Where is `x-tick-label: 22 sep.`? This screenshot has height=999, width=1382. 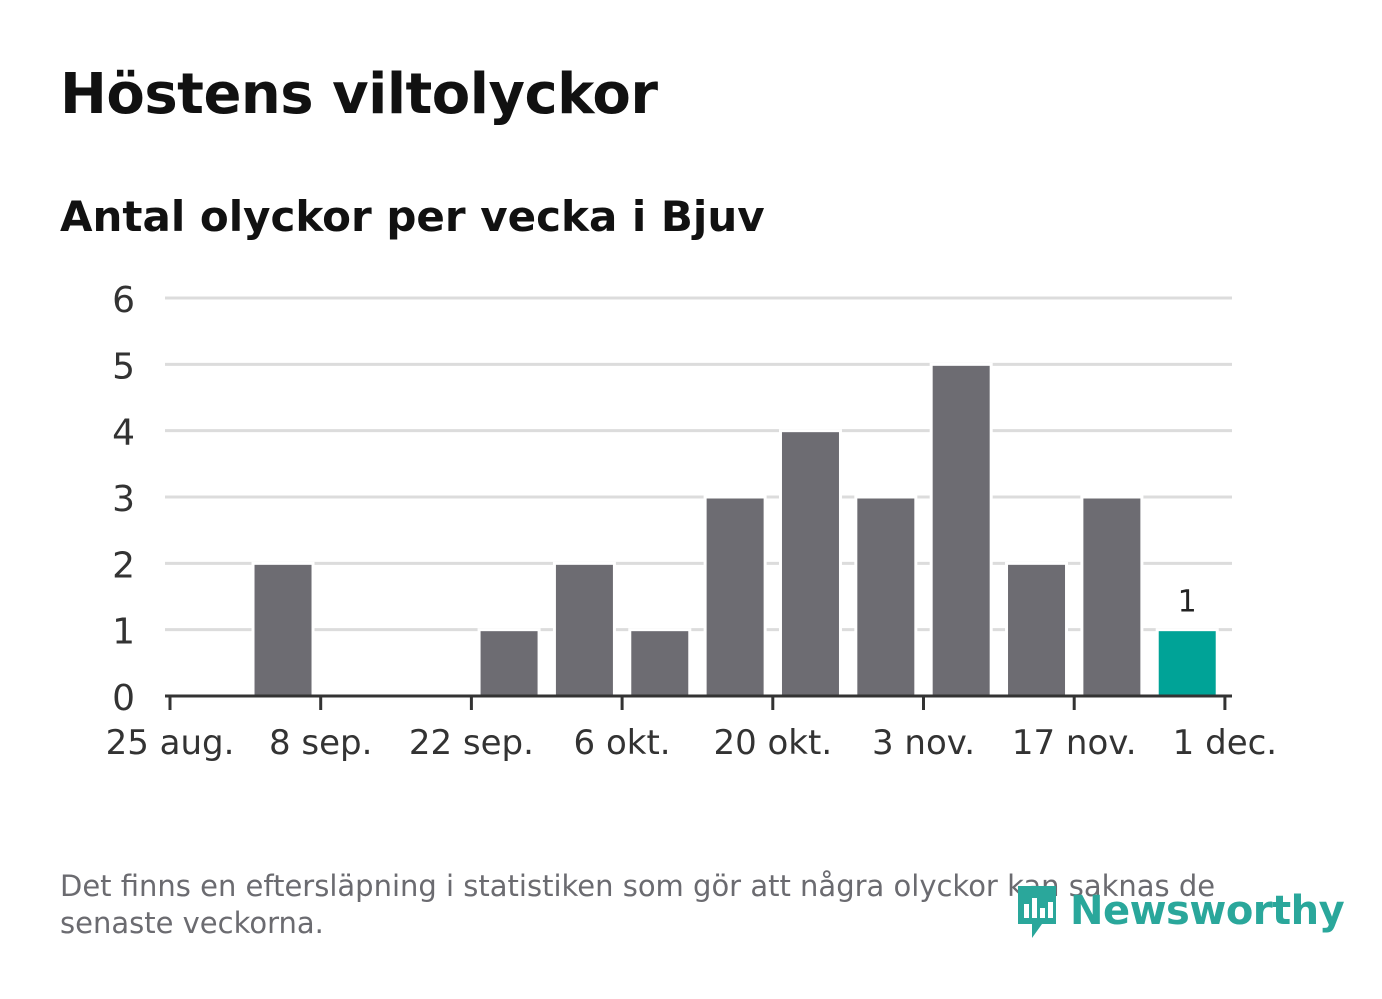 x-tick-label: 22 sep. is located at coordinates (471, 743).